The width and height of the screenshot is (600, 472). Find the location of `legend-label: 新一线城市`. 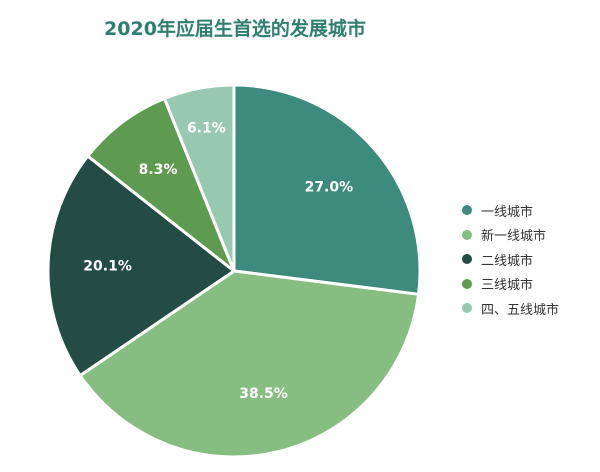

legend-label: 新一线城市 is located at coordinates (514, 237).